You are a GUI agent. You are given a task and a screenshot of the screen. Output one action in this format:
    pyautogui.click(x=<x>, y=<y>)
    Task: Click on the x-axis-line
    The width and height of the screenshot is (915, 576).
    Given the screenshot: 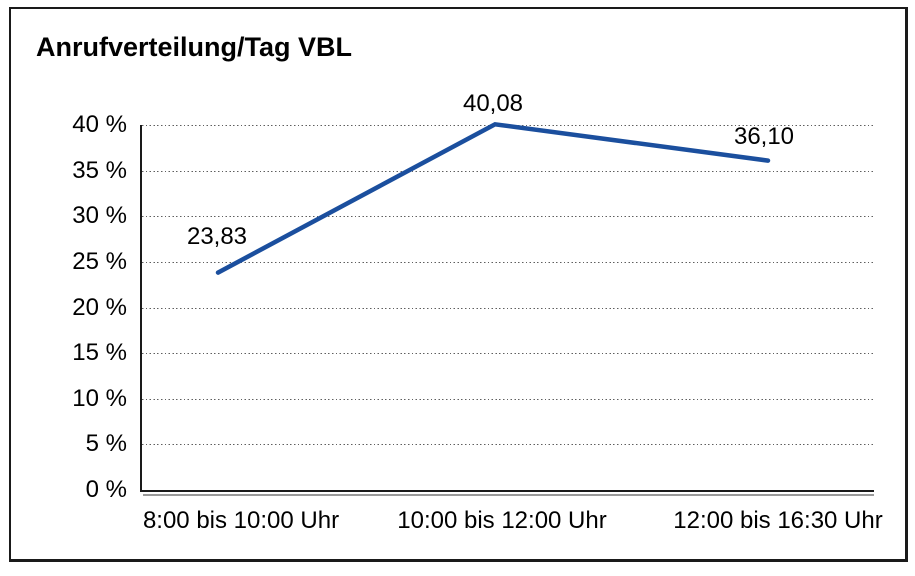 What is the action you would take?
    pyautogui.click(x=507, y=491)
    